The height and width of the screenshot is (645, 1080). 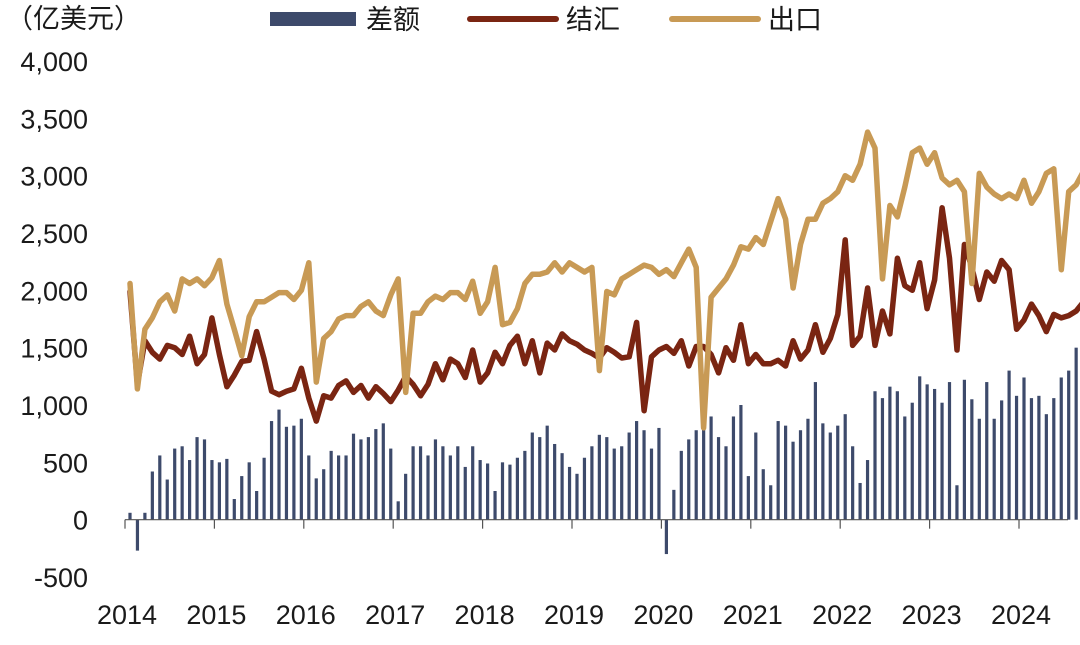 I want to click on legend-swatch, so click(x=313, y=19).